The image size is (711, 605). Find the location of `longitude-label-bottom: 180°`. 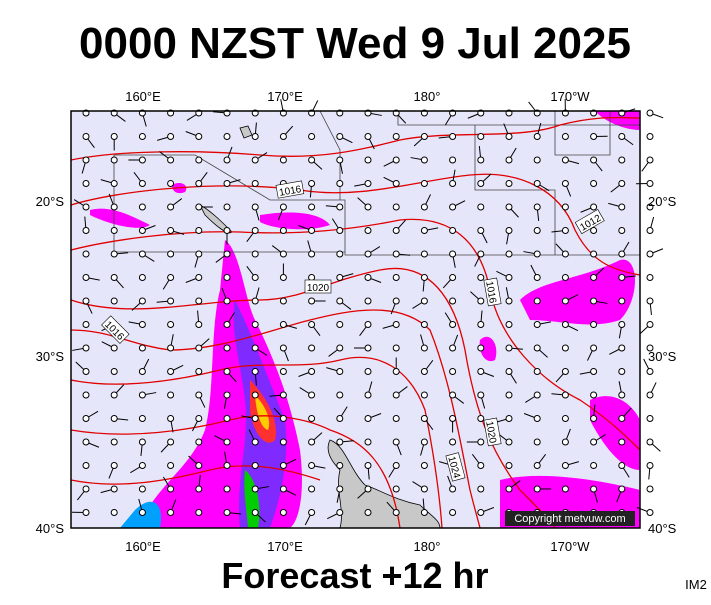

longitude-label-bottom: 180° is located at coordinates (427, 546).